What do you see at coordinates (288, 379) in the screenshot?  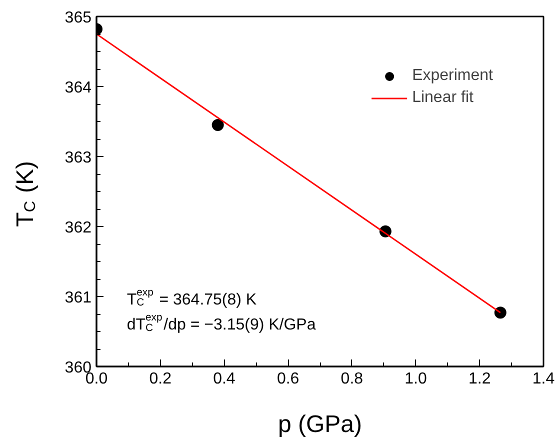 I see `x-tick-label: 0.6` at bounding box center [288, 379].